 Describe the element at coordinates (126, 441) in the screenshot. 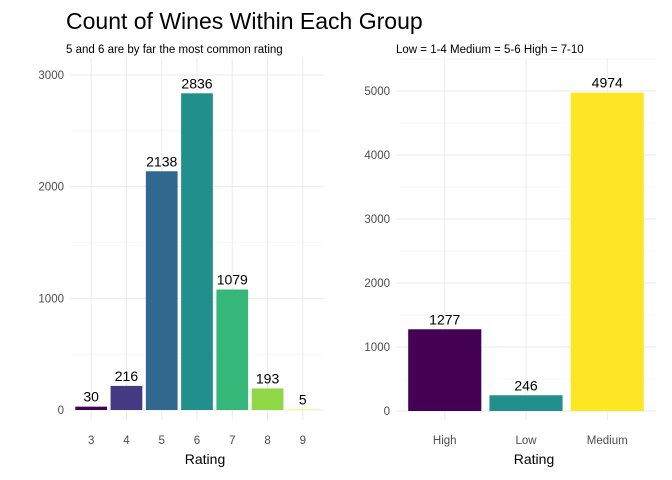

I see `left-x-tick-label: 4` at that location.